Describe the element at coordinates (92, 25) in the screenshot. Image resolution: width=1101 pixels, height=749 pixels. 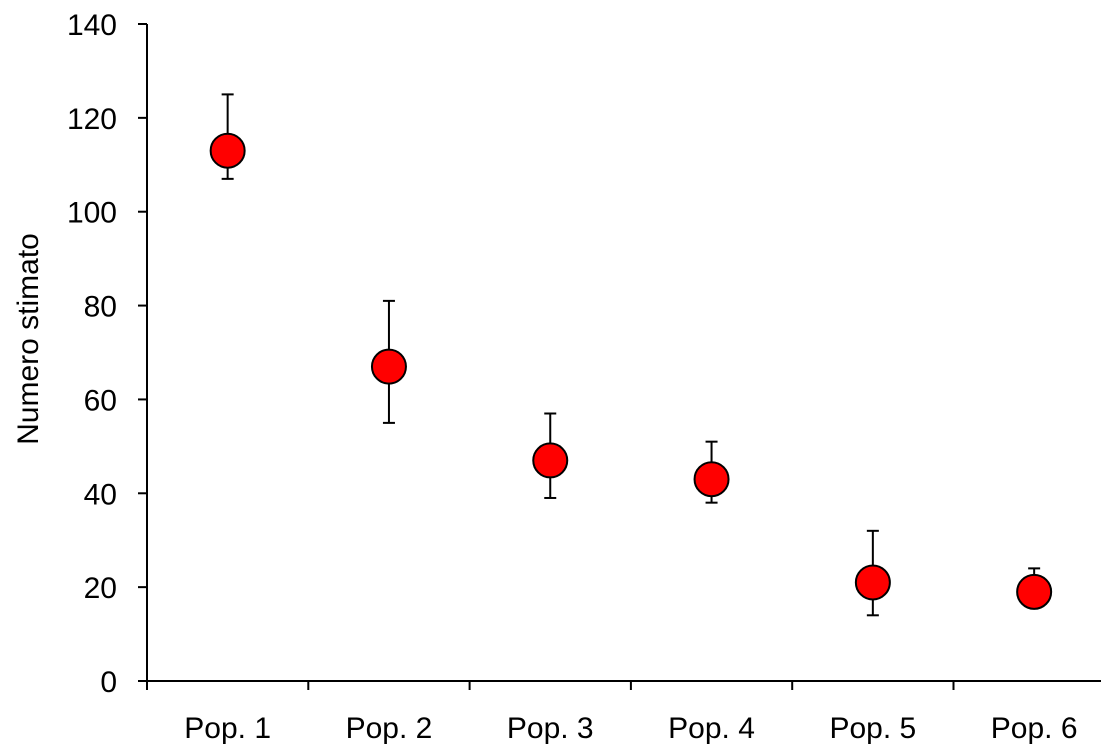
I see `y-tick-label: 140` at that location.